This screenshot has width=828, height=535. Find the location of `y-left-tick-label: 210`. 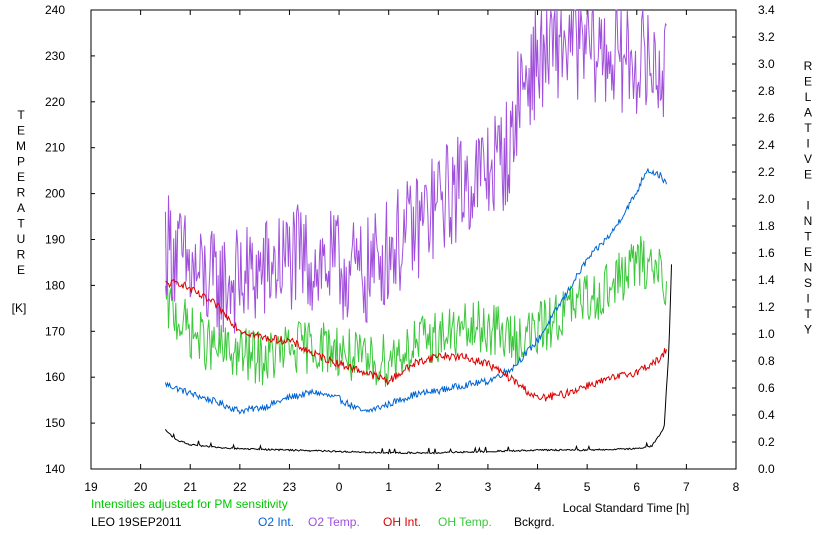

y-left-tick-label: 210 is located at coordinates (55, 148).